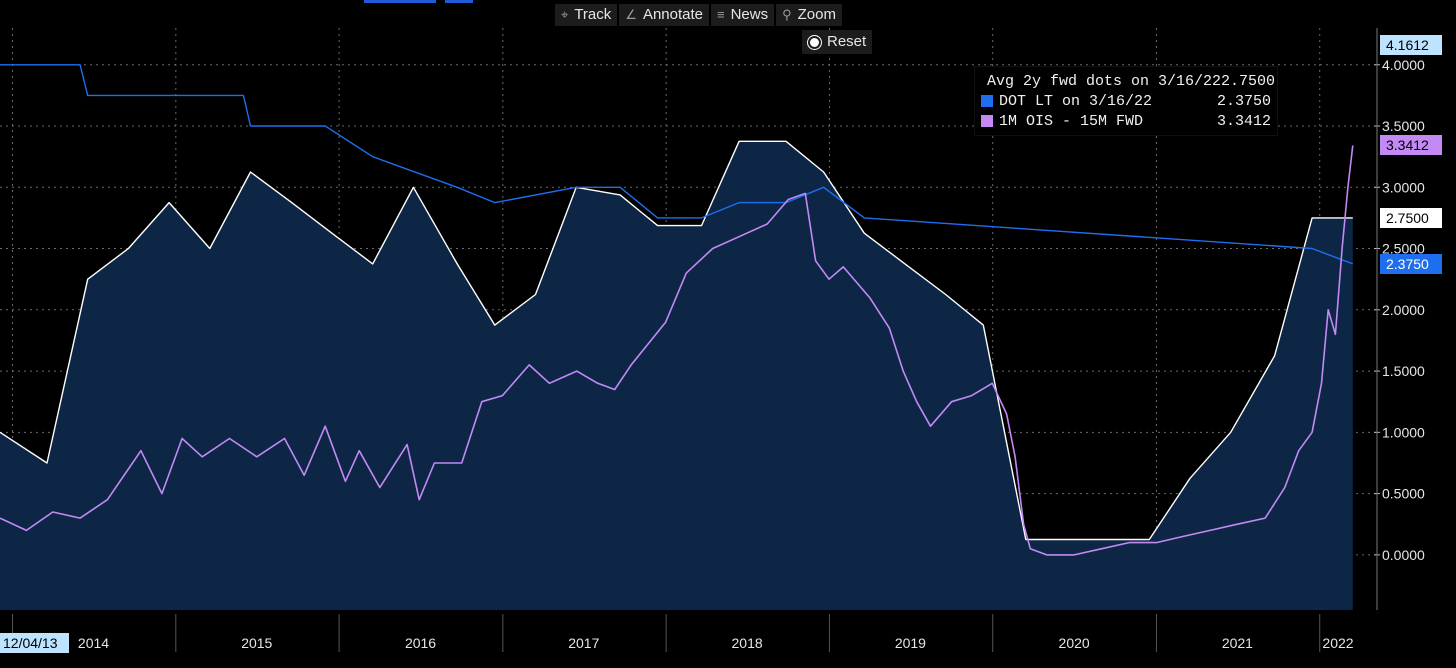 Image resolution: width=1456 pixels, height=668 pixels. What do you see at coordinates (1411, 263) in the screenshot?
I see `last-value-tag: 2.3750` at bounding box center [1411, 263].